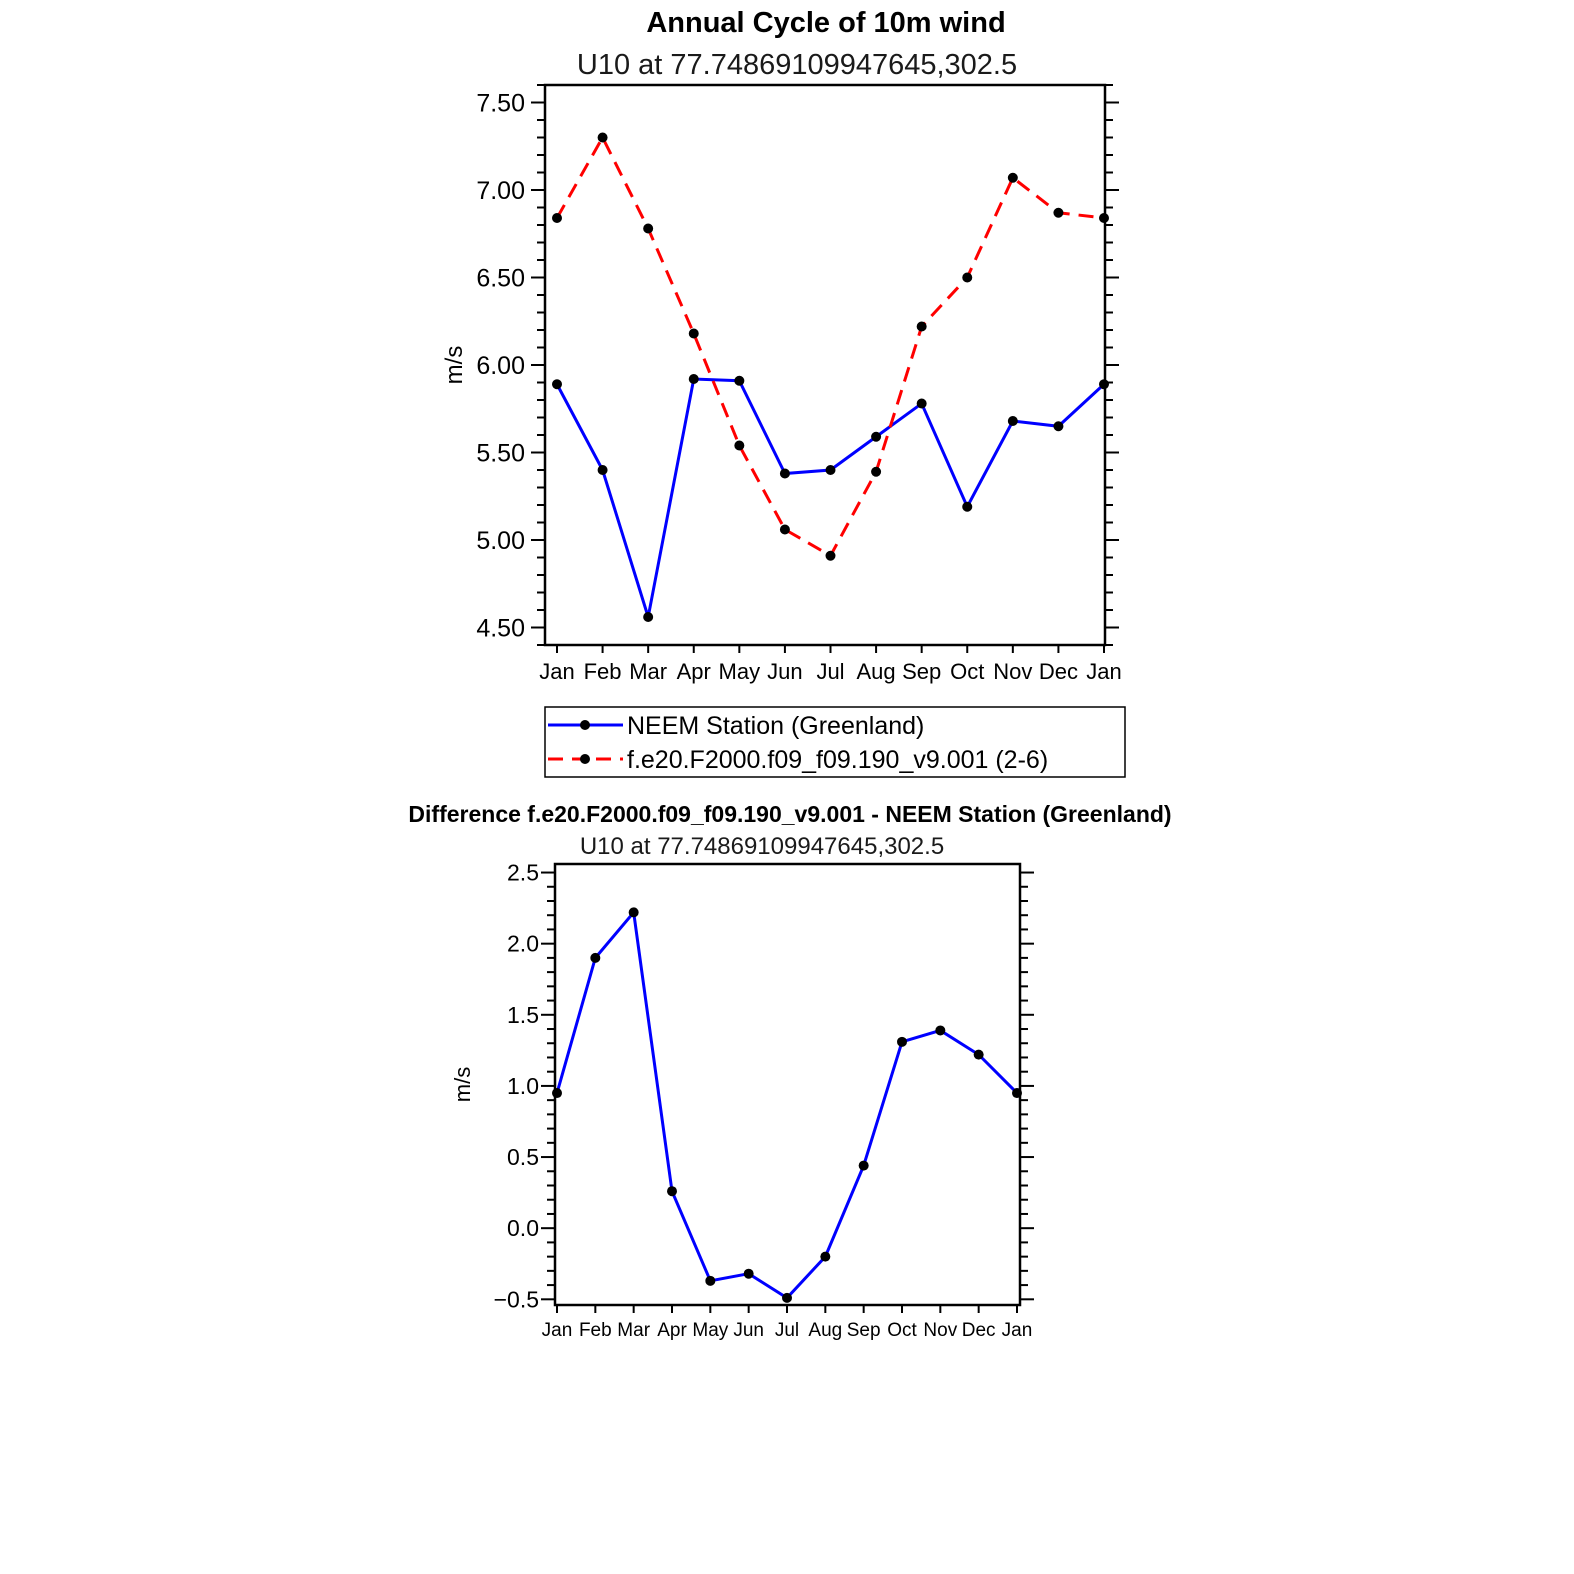 Image resolution: width=1574 pixels, height=1574 pixels. Describe the element at coordinates (500, 541) in the screenshot. I see `y-tick-label: 5.00` at that location.